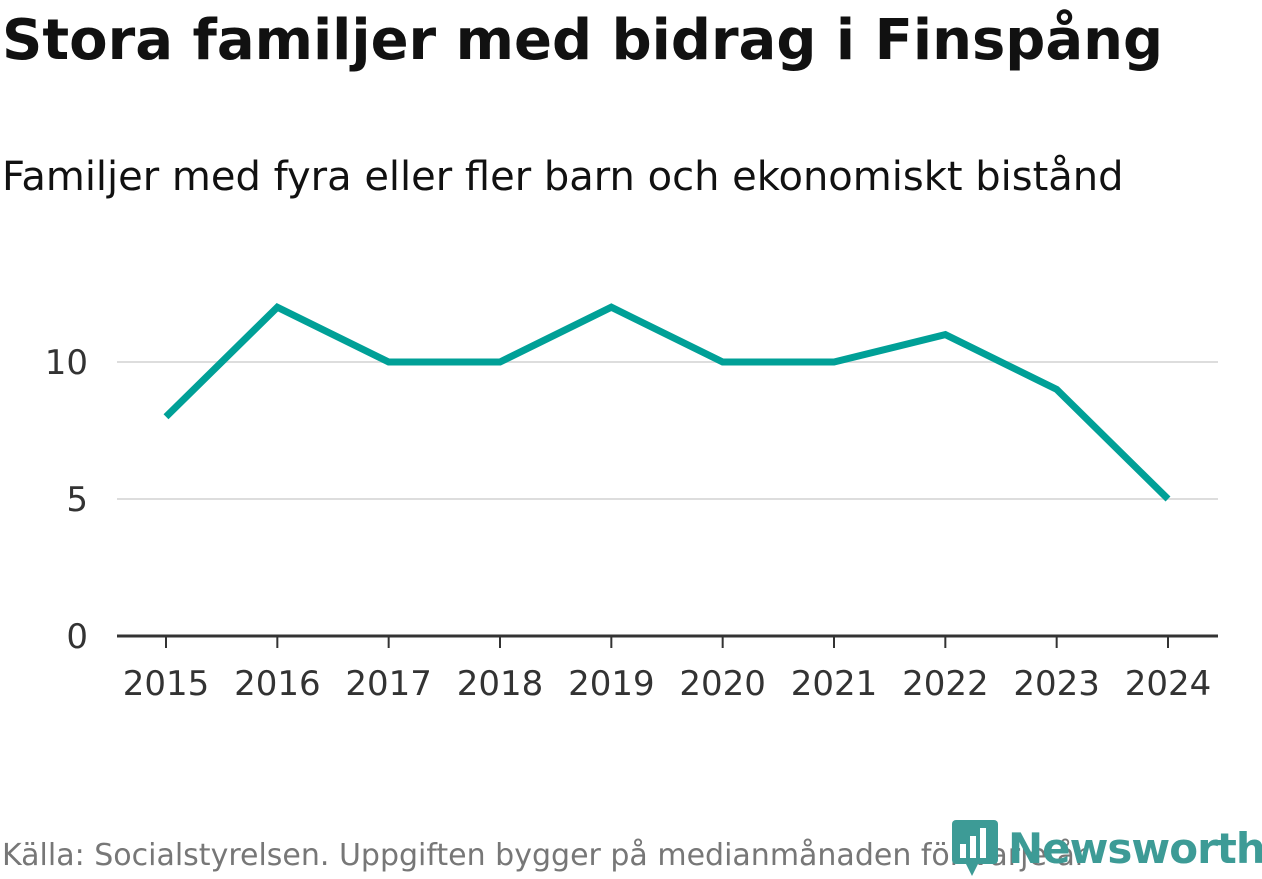 The width and height of the screenshot is (1262, 879). What do you see at coordinates (834, 362) in the screenshot?
I see `data-point-2021` at bounding box center [834, 362].